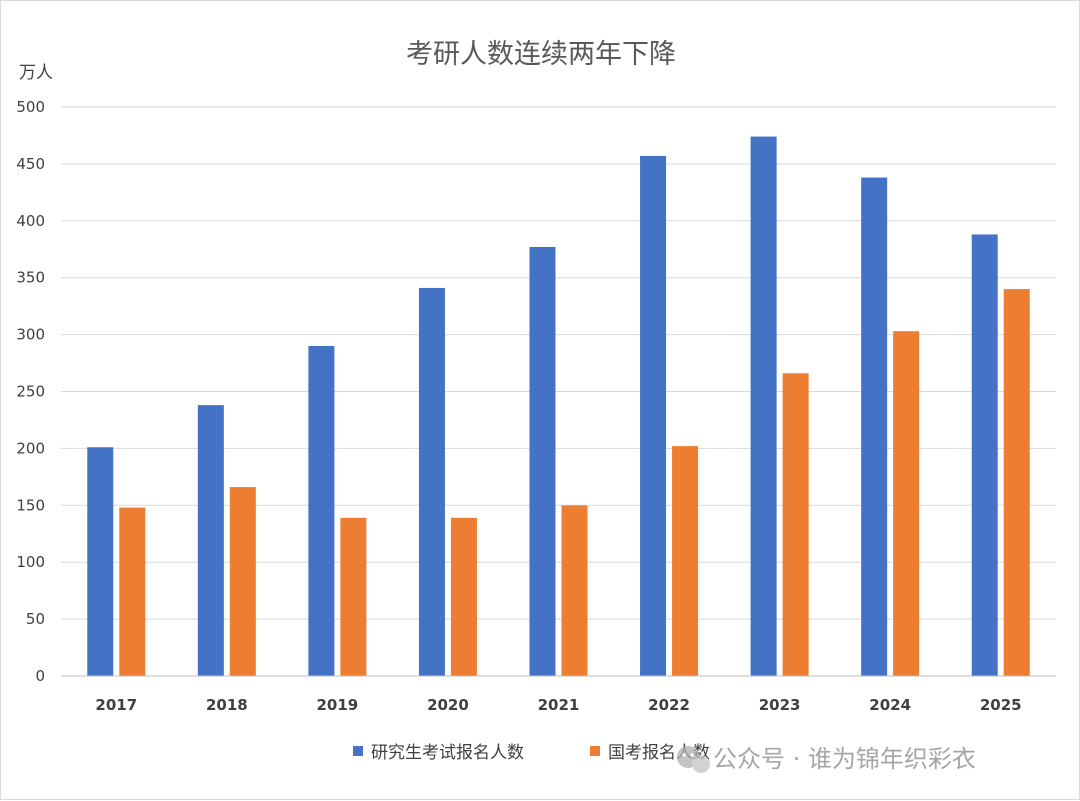 This screenshot has width=1080, height=801. Describe the element at coordinates (763, 406) in the screenshot. I see `bar-series-1-2023` at that location.